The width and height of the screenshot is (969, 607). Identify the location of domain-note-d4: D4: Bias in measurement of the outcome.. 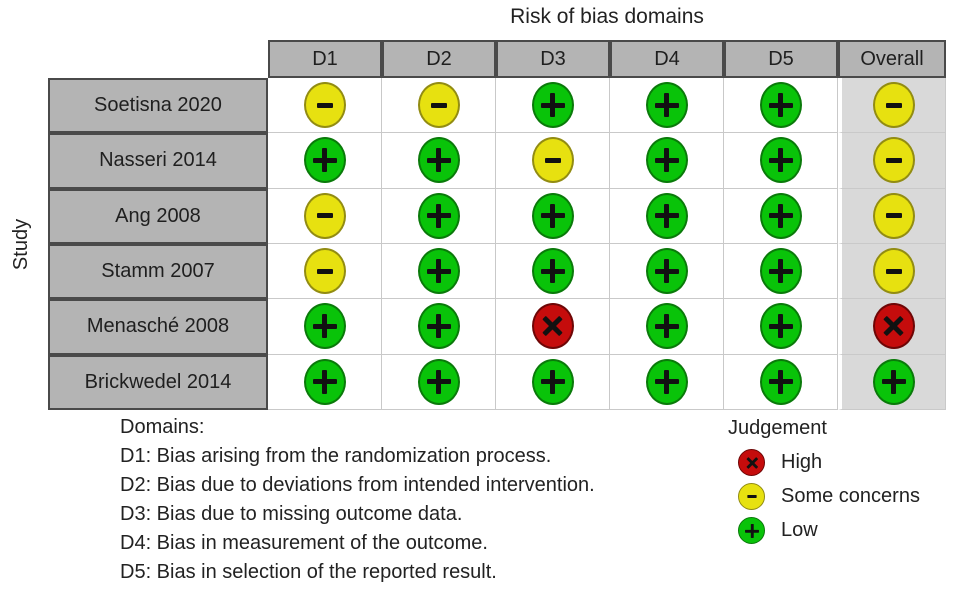
(304, 543).